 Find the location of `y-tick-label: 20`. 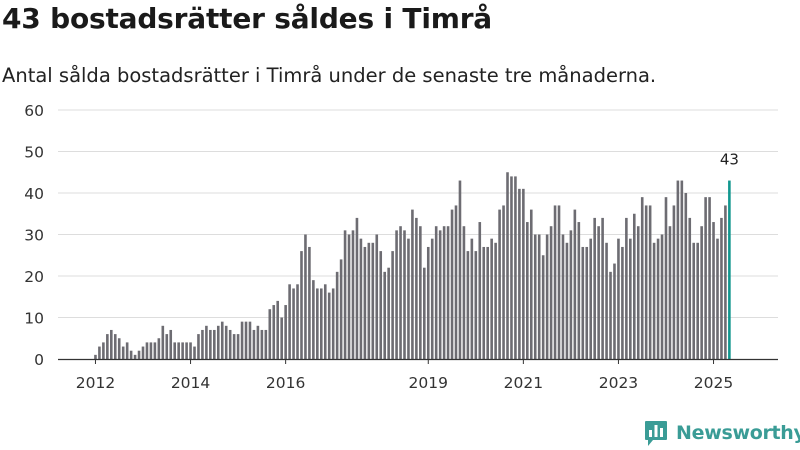

y-tick-label: 20 is located at coordinates (34, 277).